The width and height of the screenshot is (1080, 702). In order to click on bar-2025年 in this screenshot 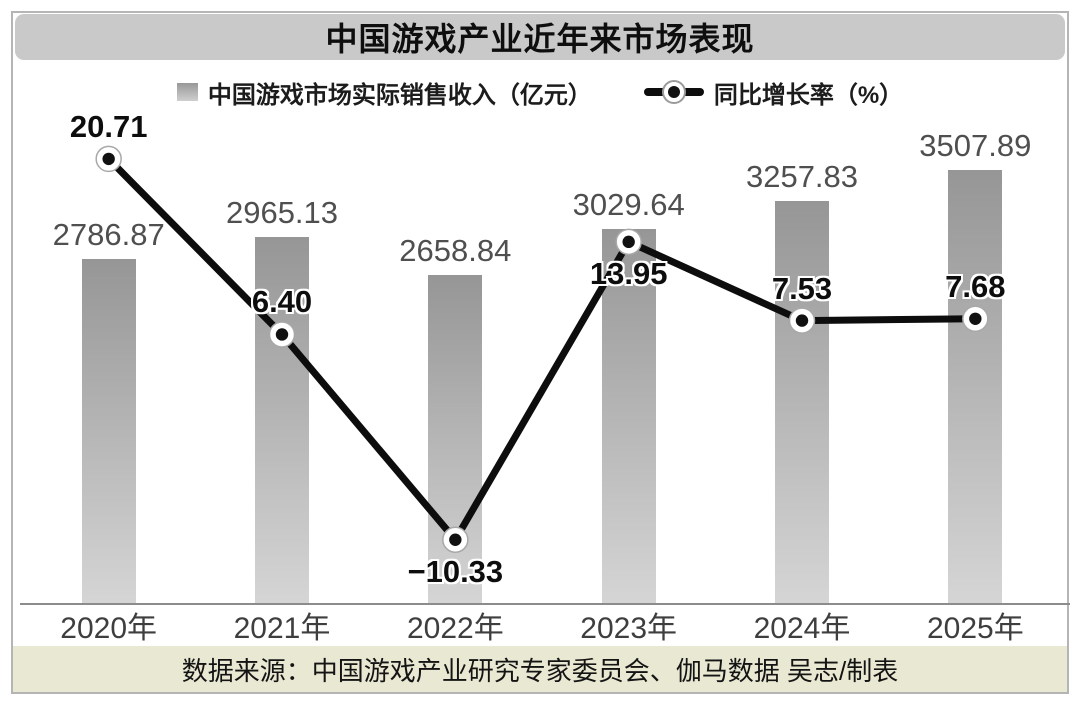, I will do `click(975, 386)`.